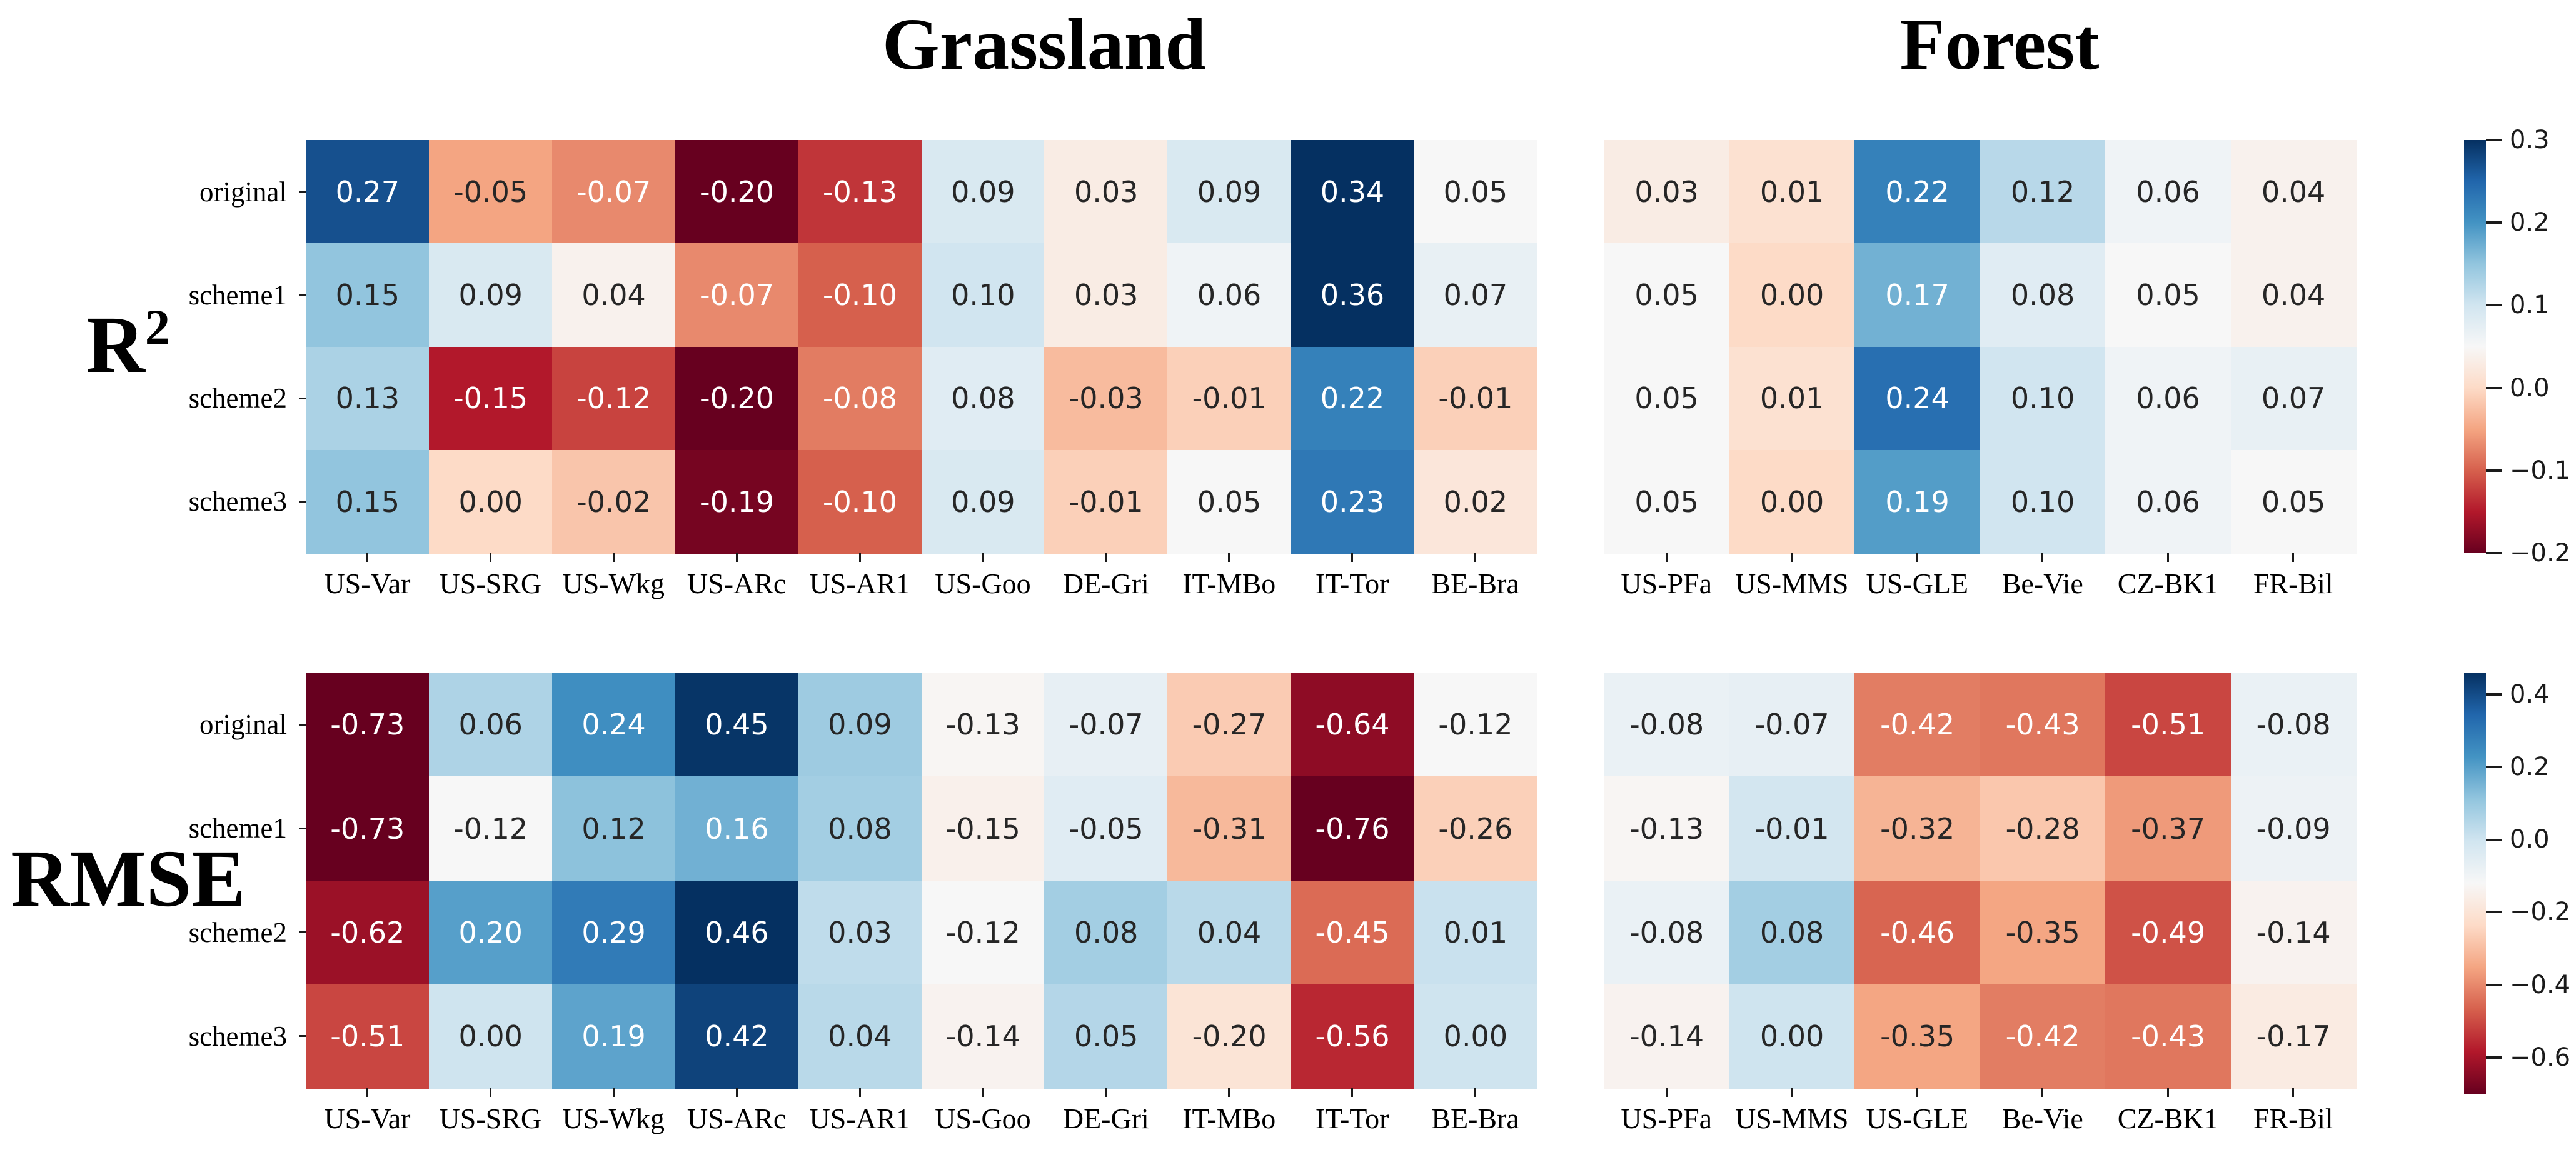 This screenshot has height=1157, width=2576. What do you see at coordinates (367, 583) in the screenshot?
I see `x-axis-label: US-Var` at bounding box center [367, 583].